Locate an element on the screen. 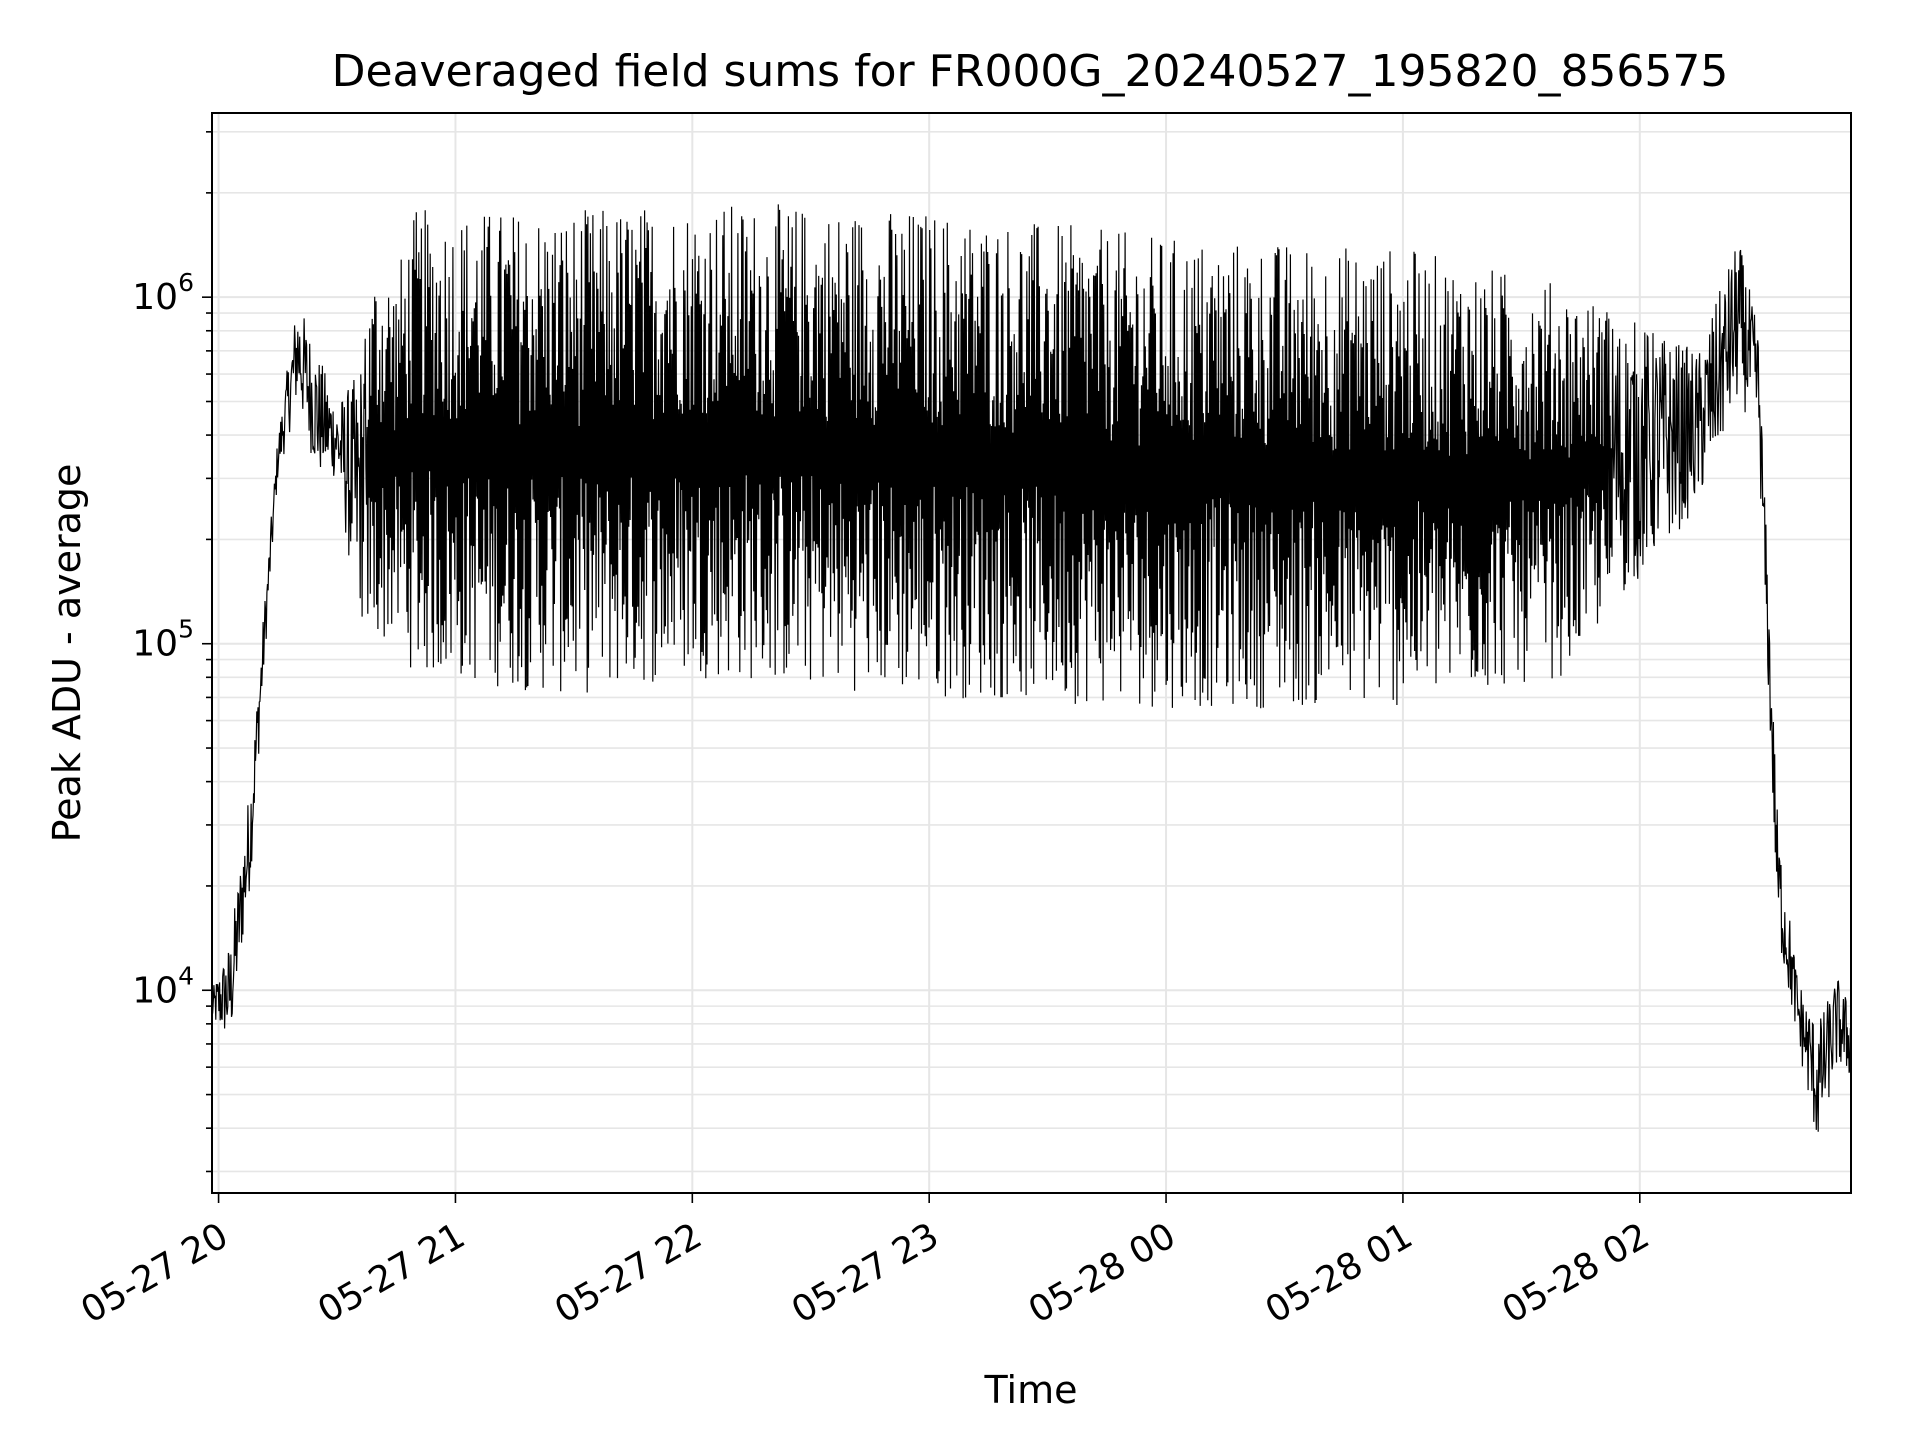  y-axis-label: Peak ADU - average is located at coordinates (67, 653).